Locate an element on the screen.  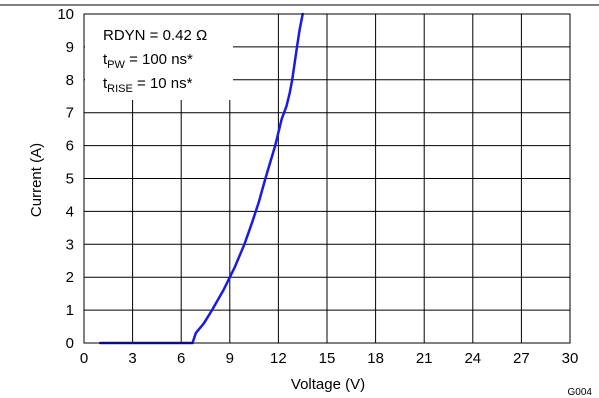
y-tick-label: 8 is located at coordinates (70, 80).